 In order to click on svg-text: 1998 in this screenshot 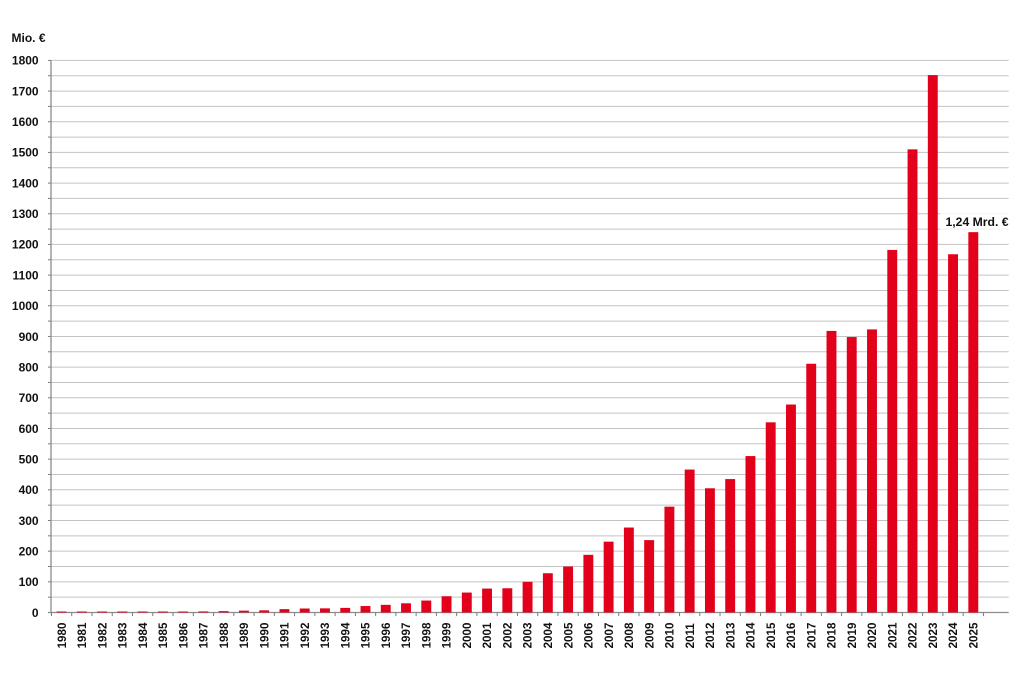, I will do `click(426, 635)`.